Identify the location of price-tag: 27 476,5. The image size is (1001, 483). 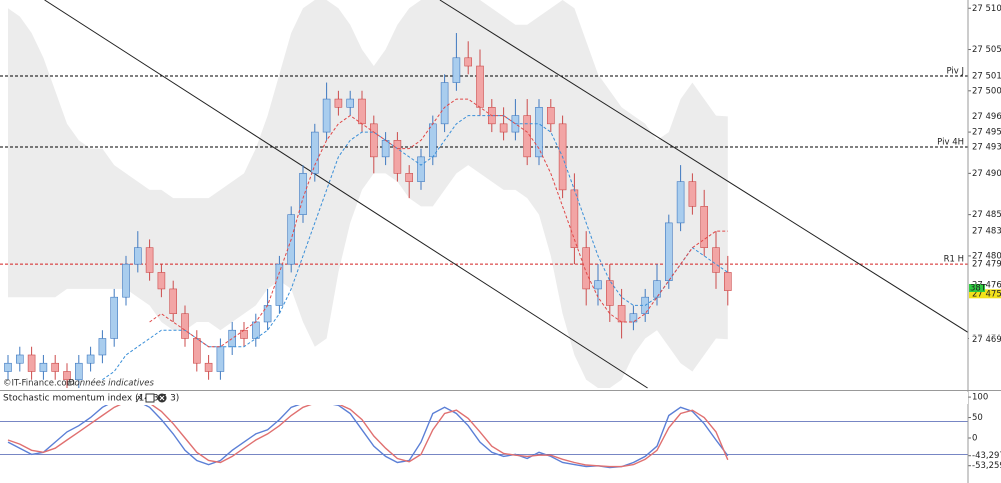
(986, 285).